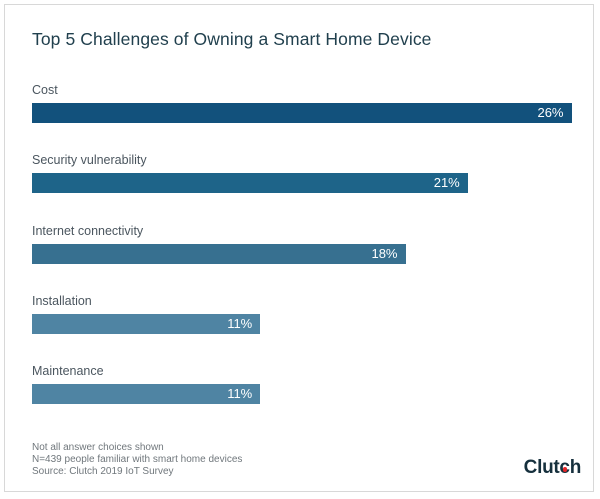  Describe the element at coordinates (575, 467) in the screenshot. I see `logo-text-part: h` at that location.